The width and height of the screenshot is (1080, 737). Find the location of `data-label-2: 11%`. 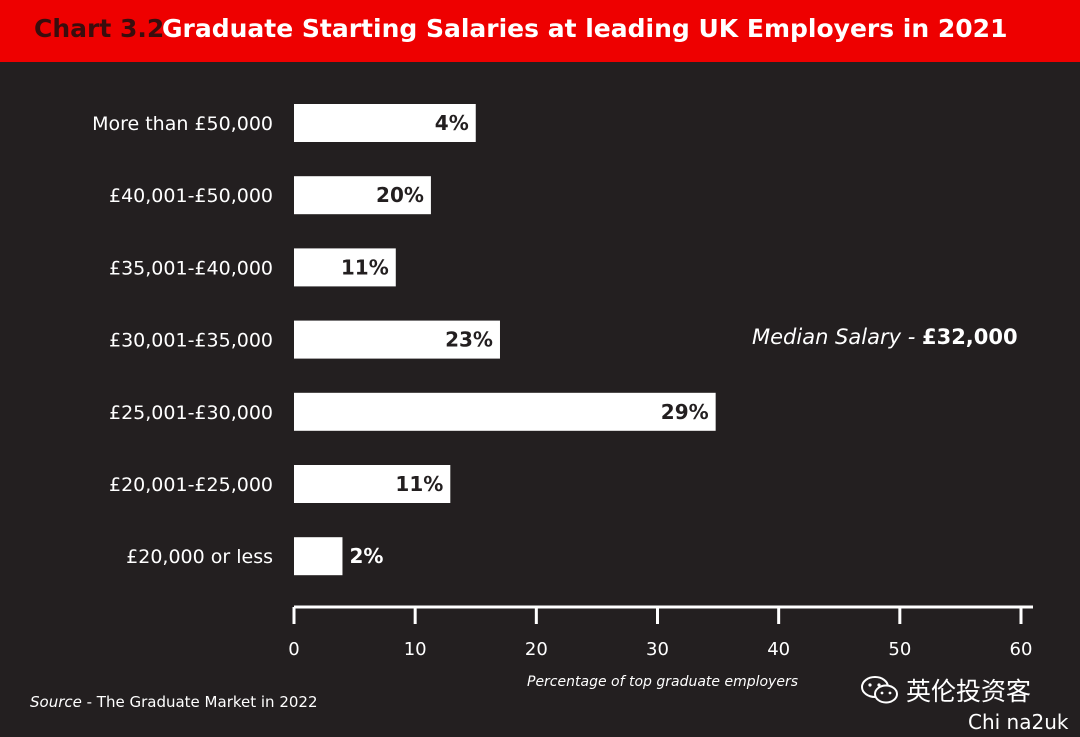

data-label-2: 11% is located at coordinates (365, 267).